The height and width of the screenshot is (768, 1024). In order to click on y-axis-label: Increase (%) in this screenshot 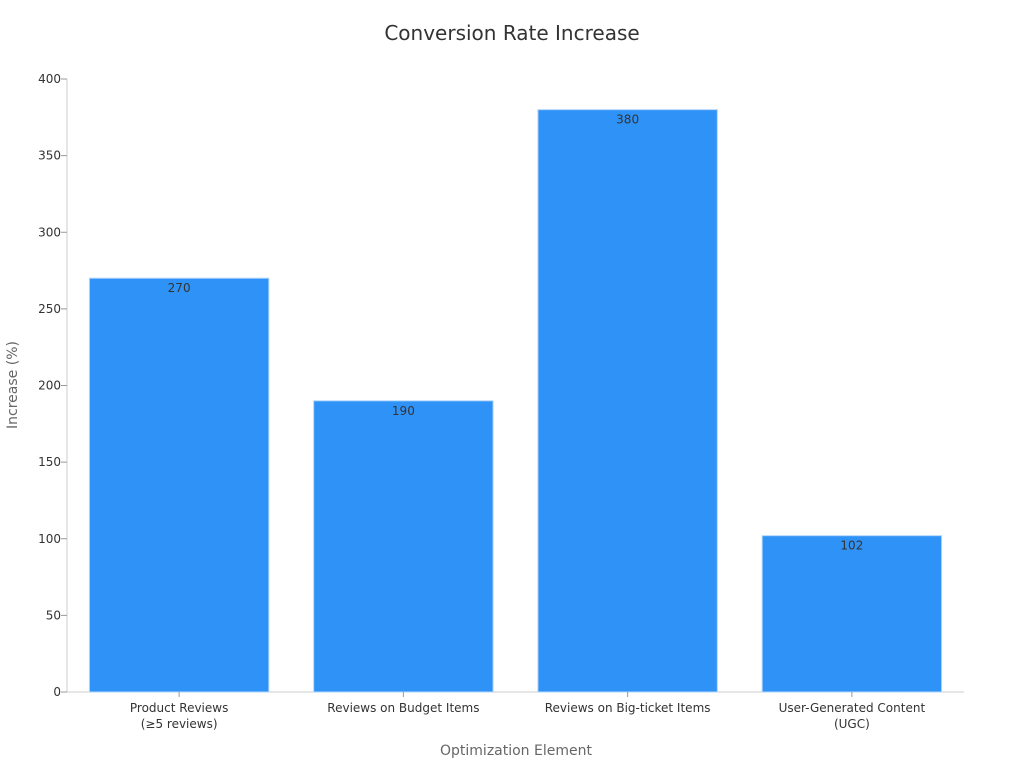, I will do `click(13, 385)`.